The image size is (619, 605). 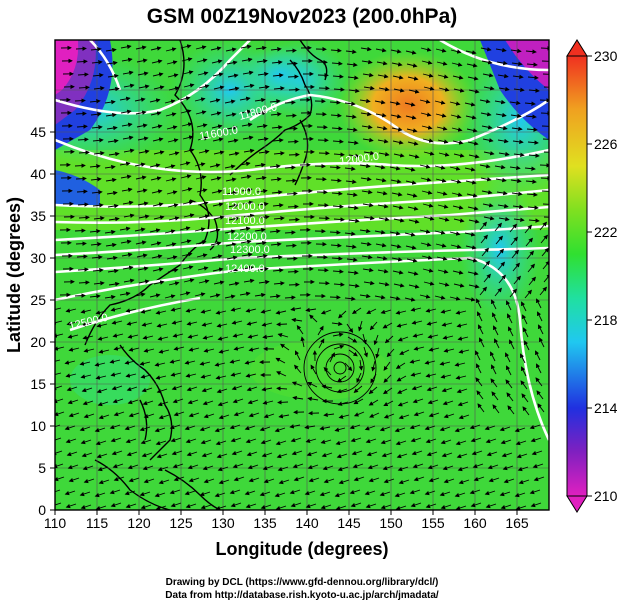 I want to click on warm-region, so click(x=408, y=105).